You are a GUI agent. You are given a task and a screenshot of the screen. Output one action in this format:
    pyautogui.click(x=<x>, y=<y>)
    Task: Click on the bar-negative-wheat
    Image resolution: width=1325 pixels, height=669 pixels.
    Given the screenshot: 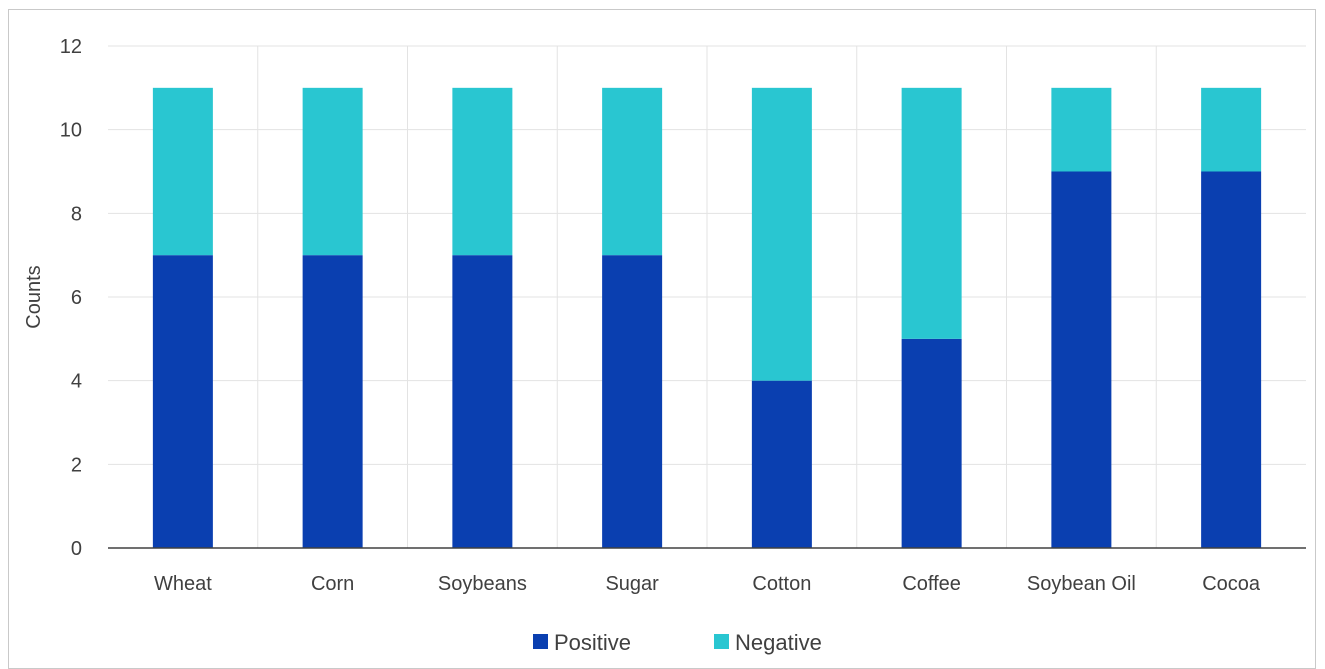 What is the action you would take?
    pyautogui.click(x=182, y=171)
    